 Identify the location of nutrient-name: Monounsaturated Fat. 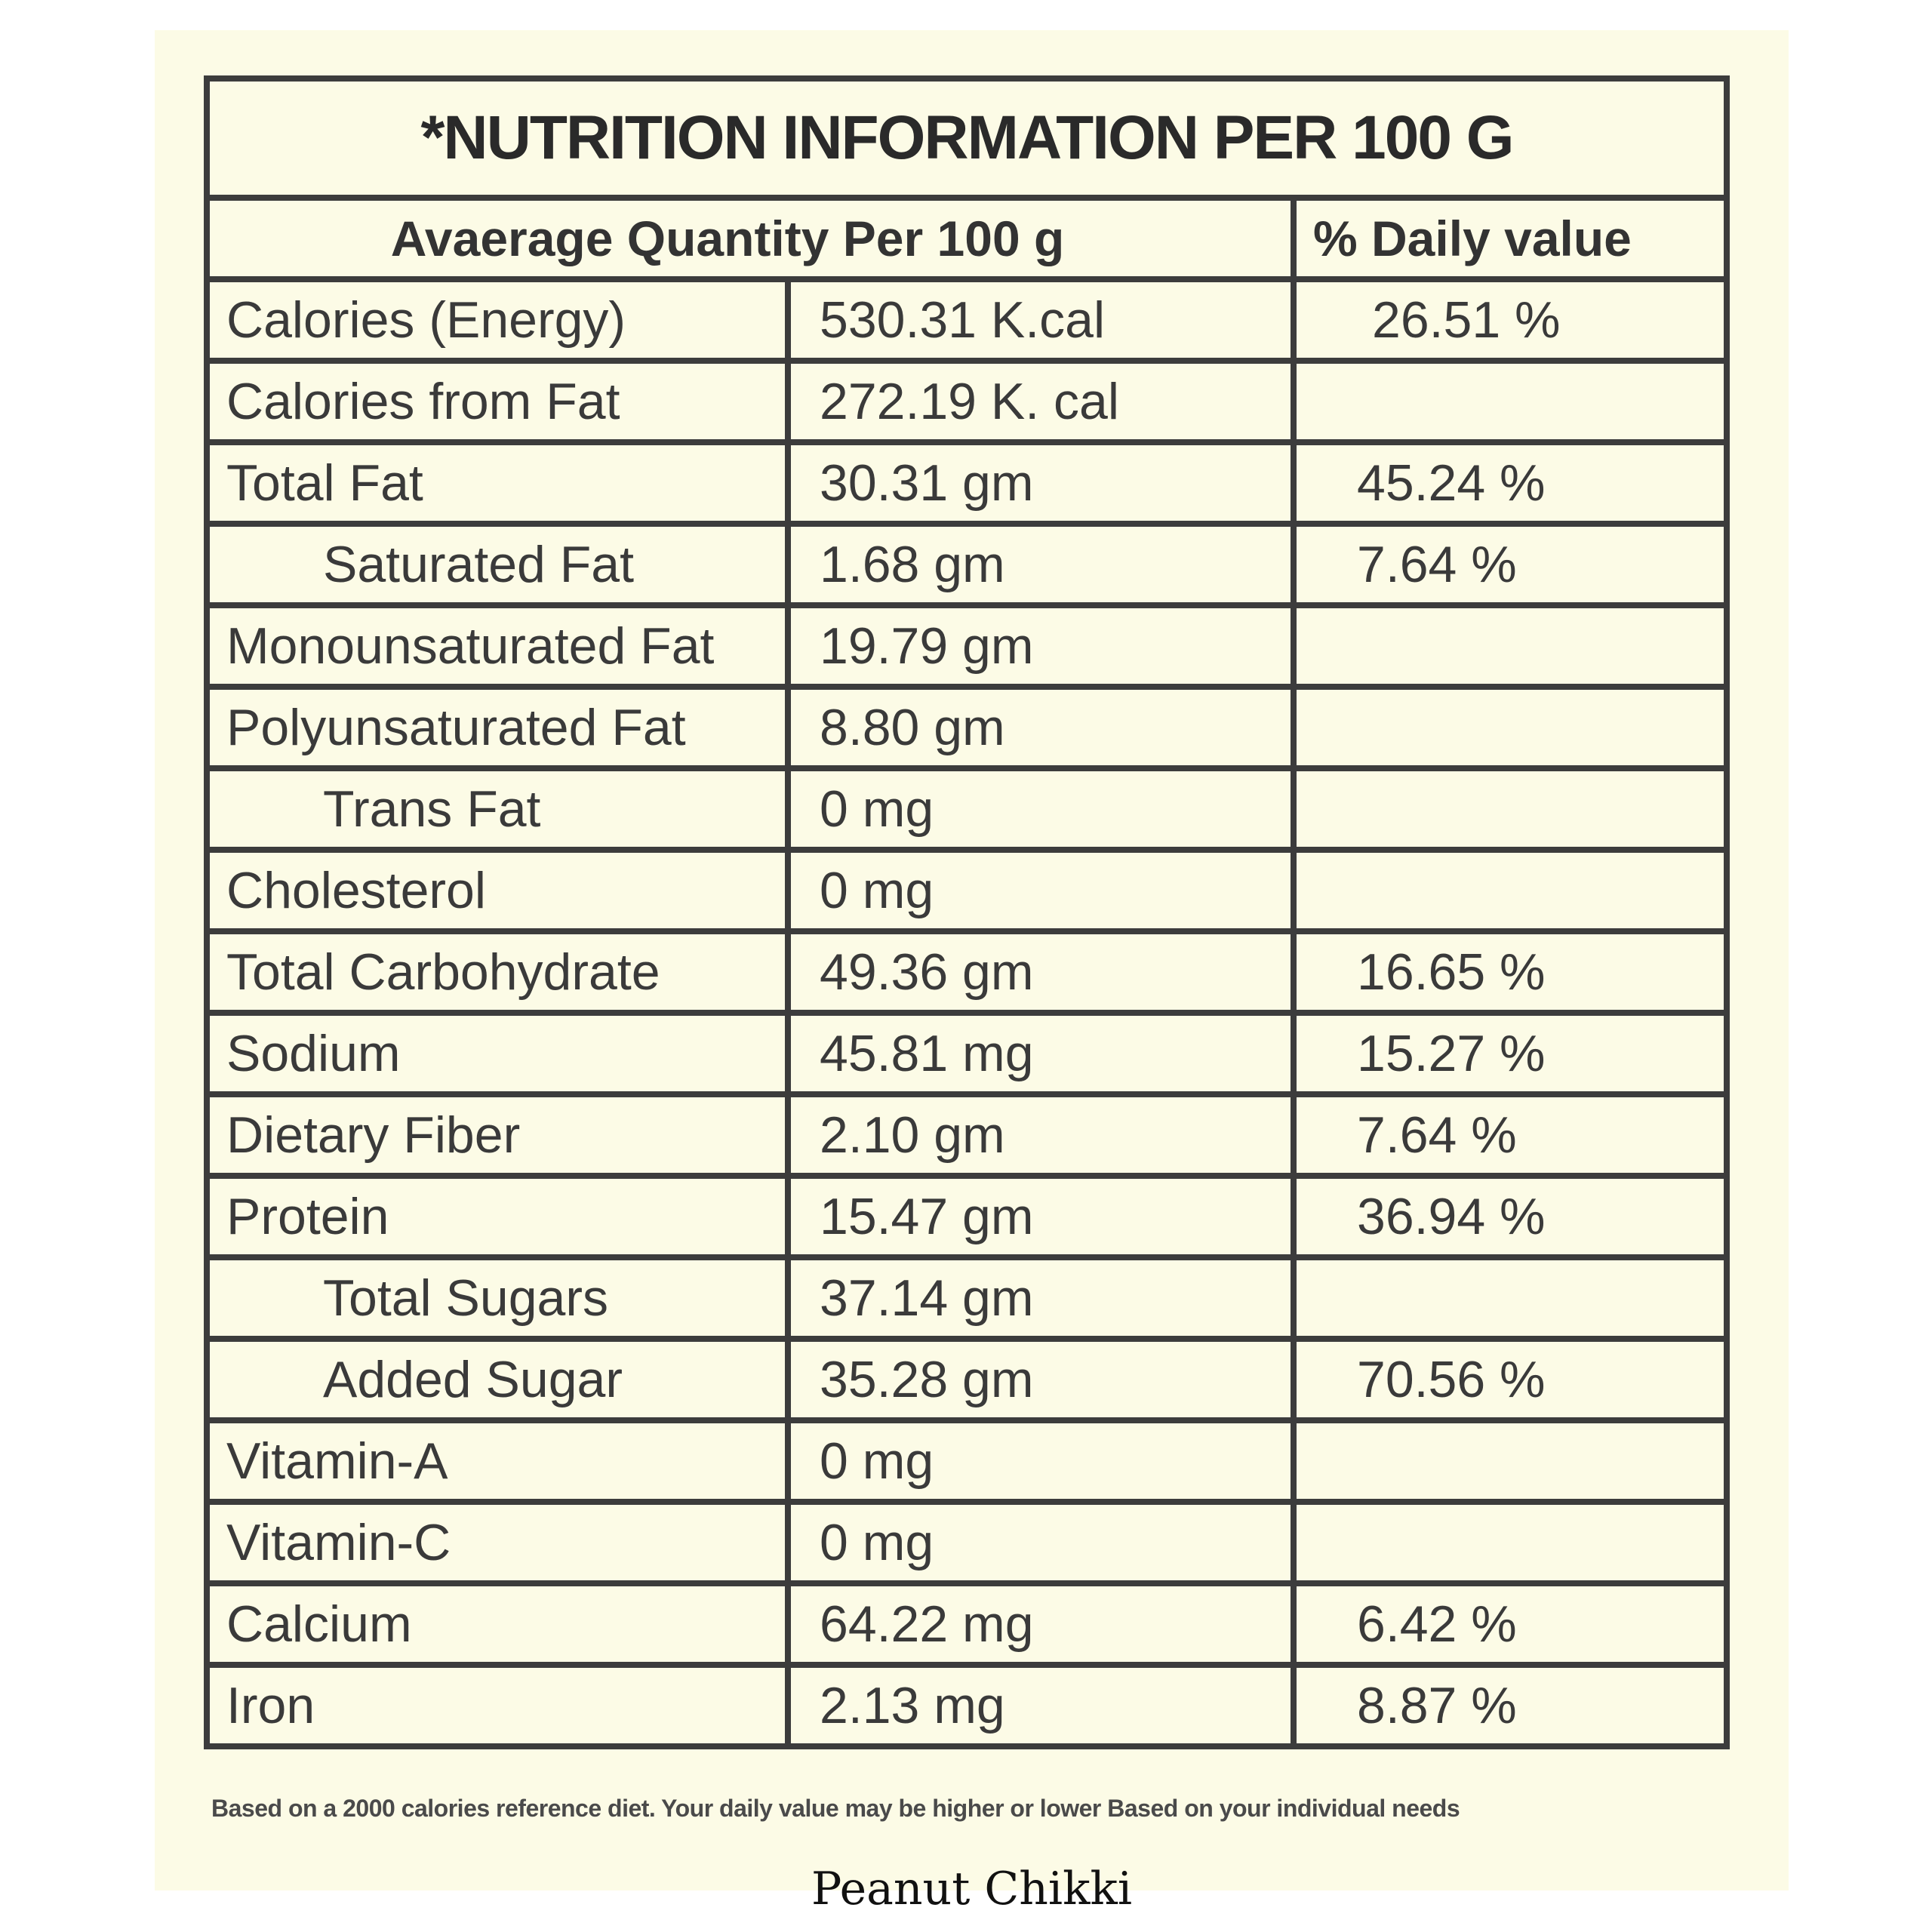
(500, 646).